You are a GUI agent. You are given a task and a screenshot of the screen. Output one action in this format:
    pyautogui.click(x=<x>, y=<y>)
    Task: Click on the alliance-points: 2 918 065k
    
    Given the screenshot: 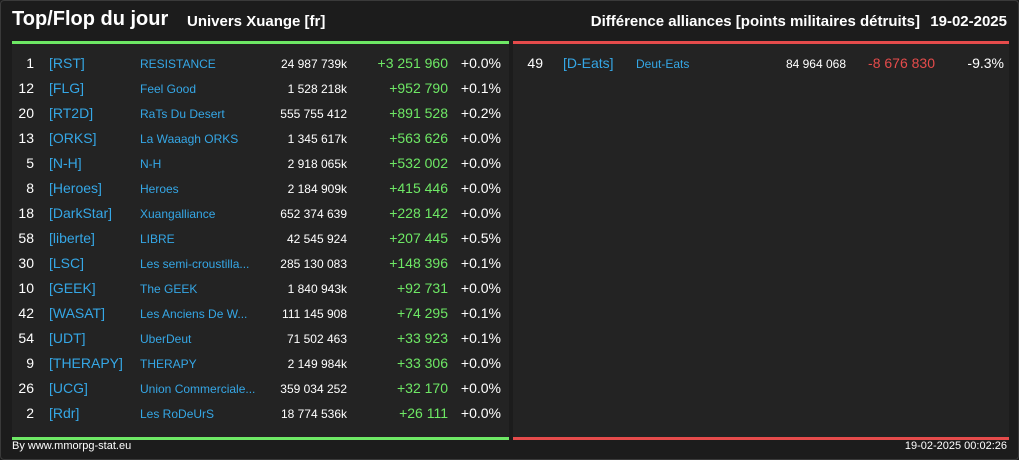 What is the action you would take?
    pyautogui.click(x=317, y=164)
    